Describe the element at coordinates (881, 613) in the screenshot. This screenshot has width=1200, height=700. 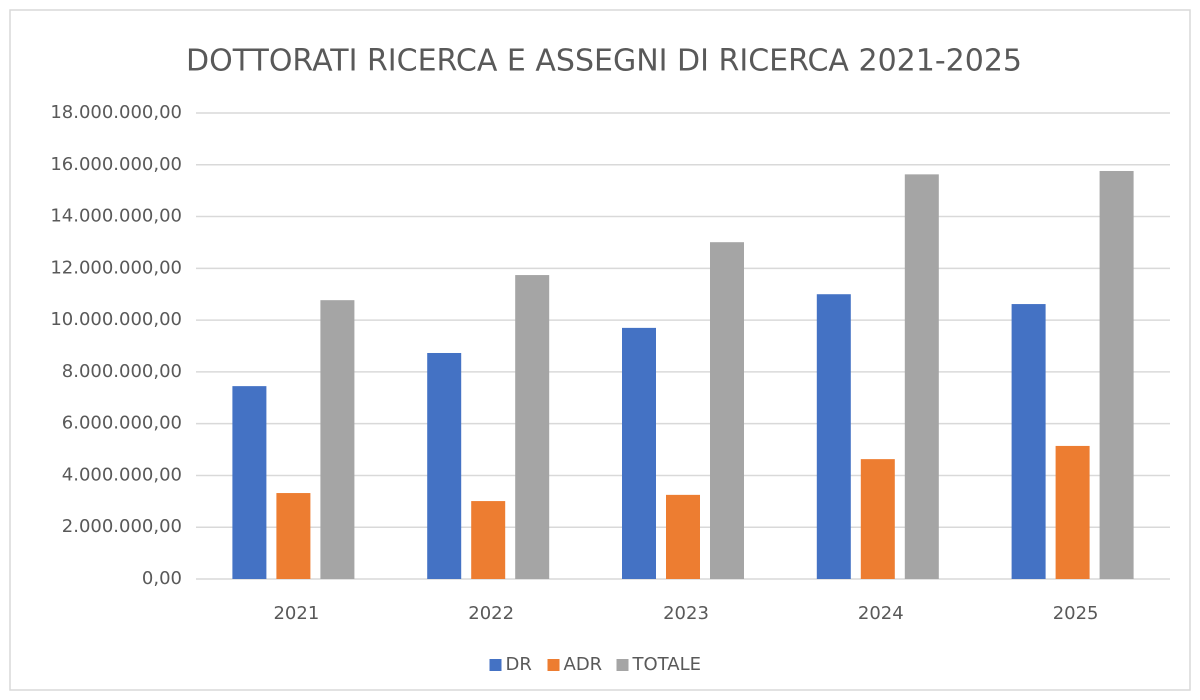
I see `x-tick-label: 2024` at that location.